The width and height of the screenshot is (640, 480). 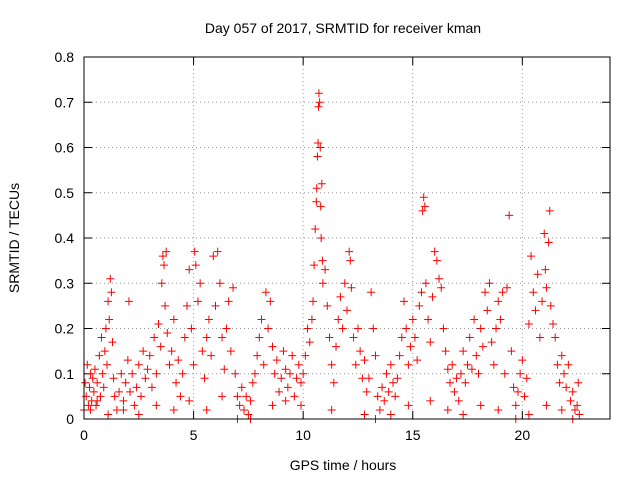 What do you see at coordinates (65, 283) in the screenshot?
I see `y-tick-label: 0.3` at bounding box center [65, 283].